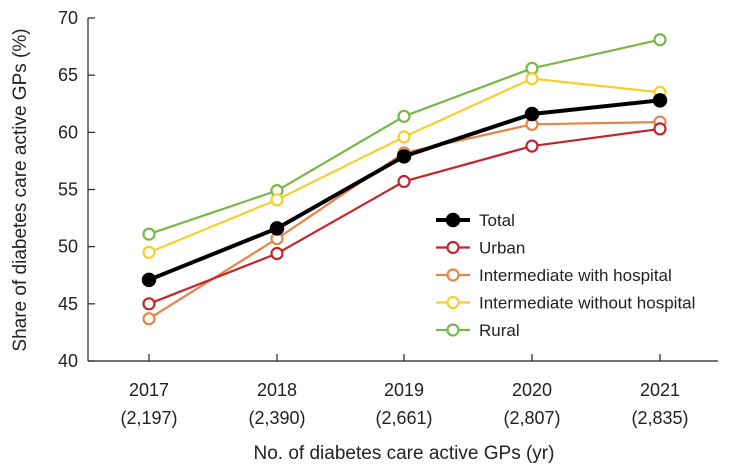 Image resolution: width=731 pixels, height=472 pixels. What do you see at coordinates (475, 220) in the screenshot?
I see `legend-item-total: Total` at bounding box center [475, 220].